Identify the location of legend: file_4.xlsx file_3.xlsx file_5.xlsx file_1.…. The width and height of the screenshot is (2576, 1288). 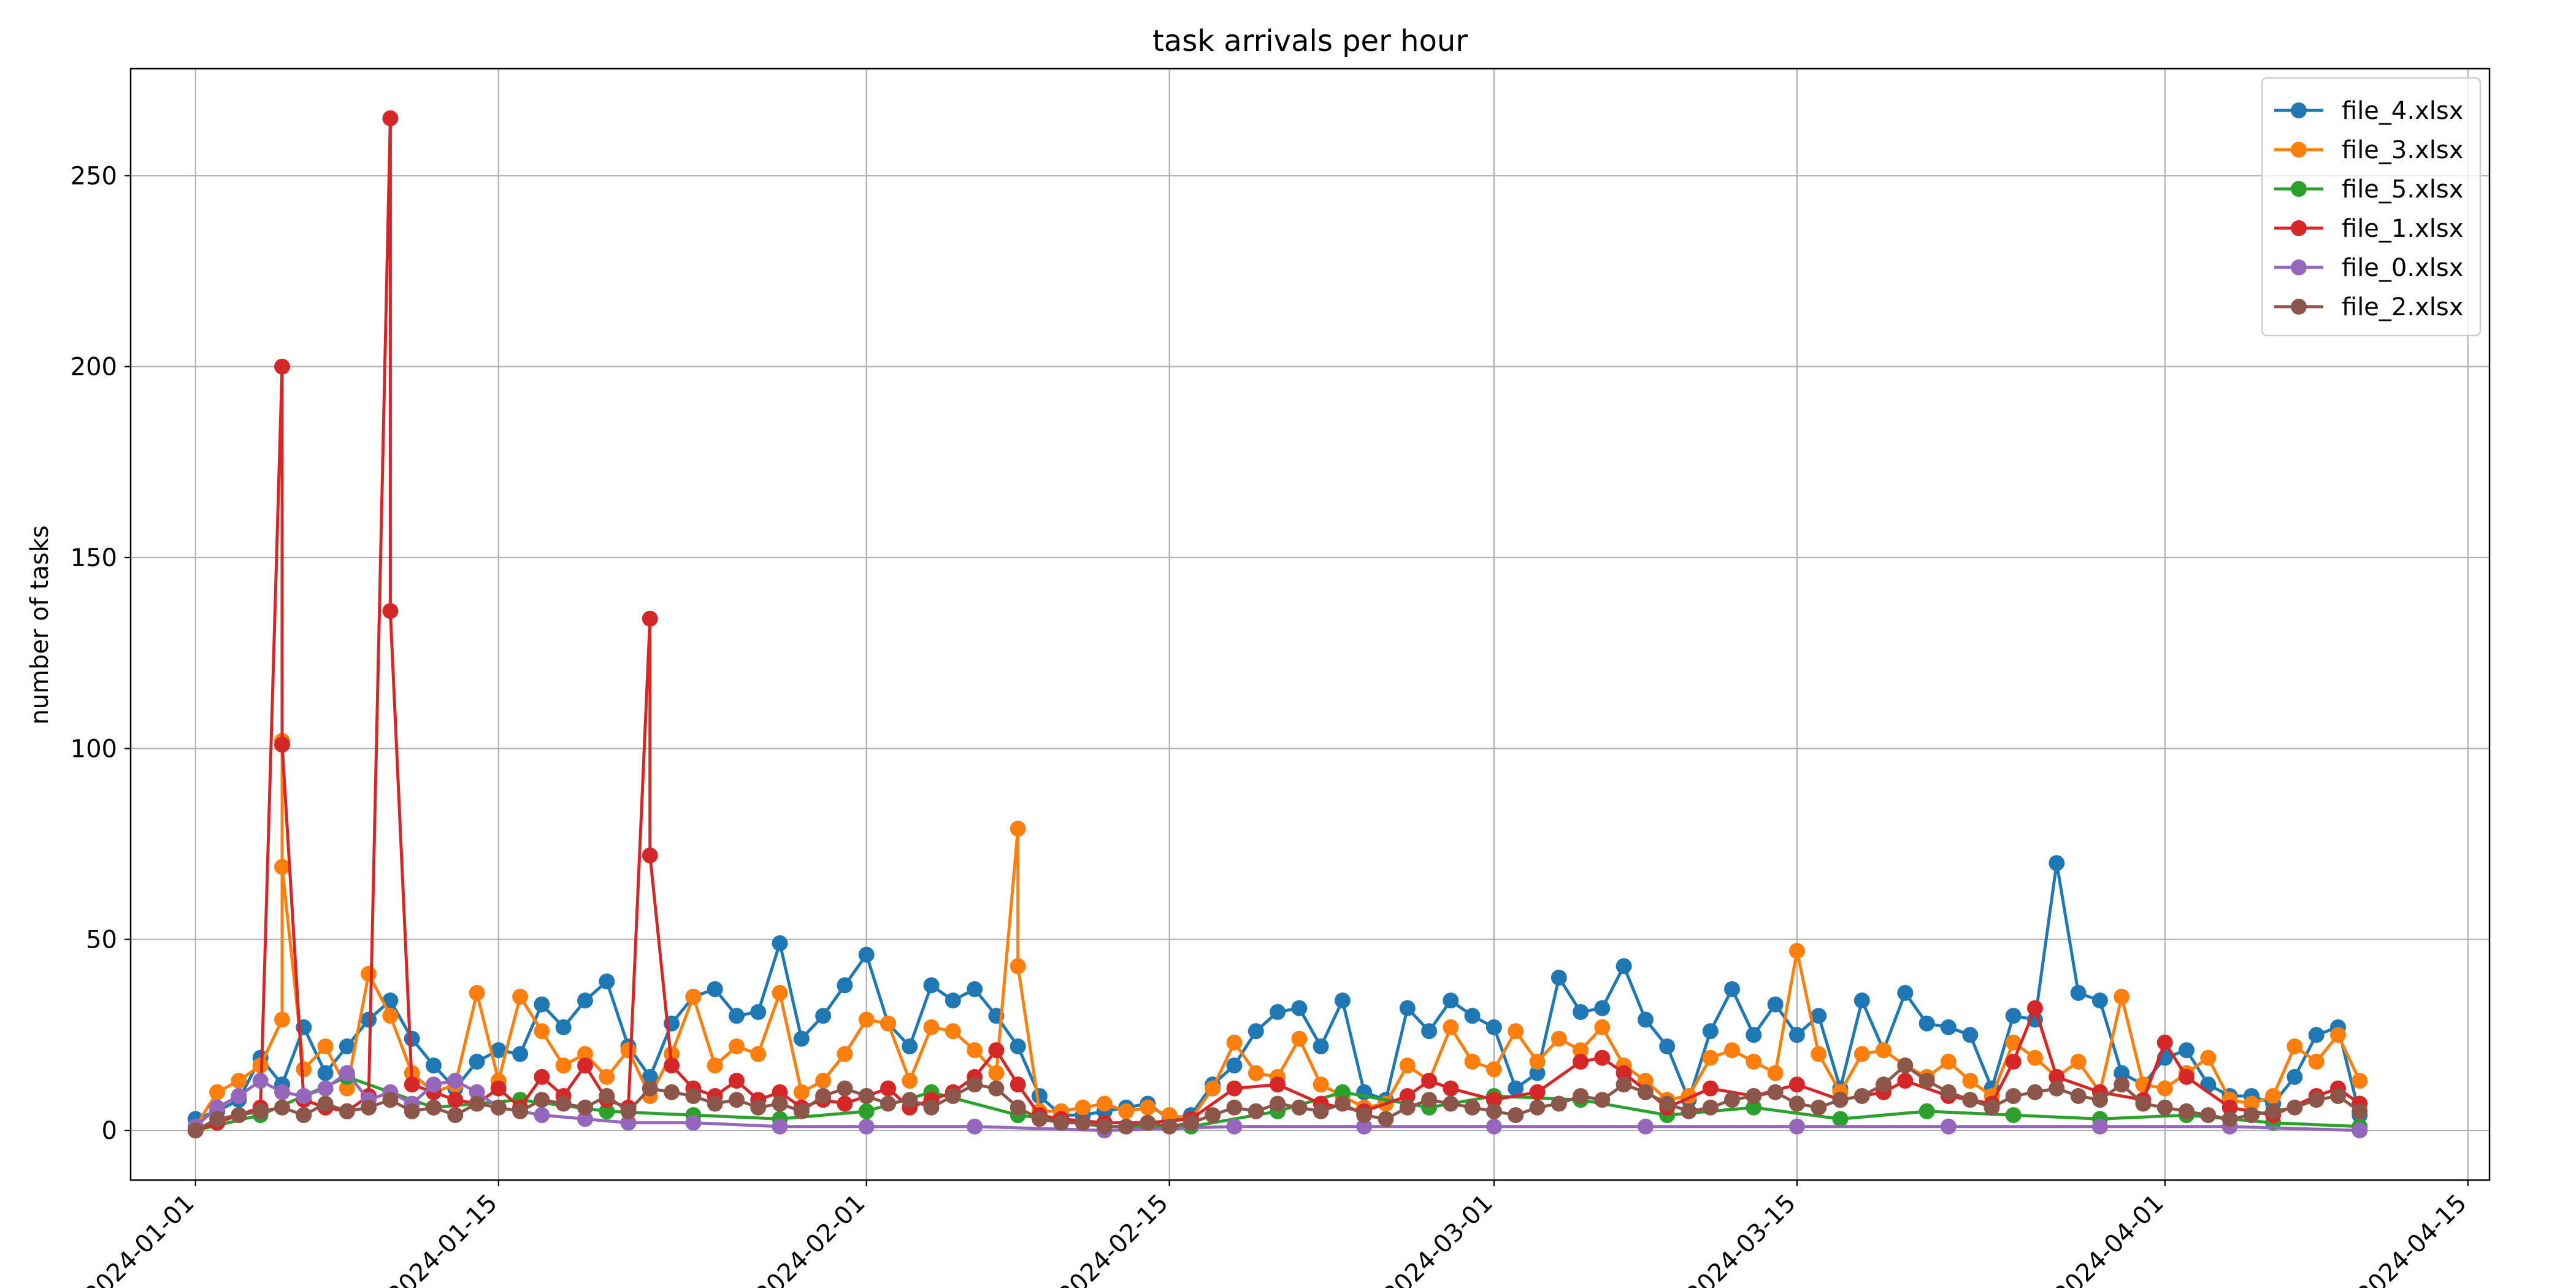
(2371, 207).